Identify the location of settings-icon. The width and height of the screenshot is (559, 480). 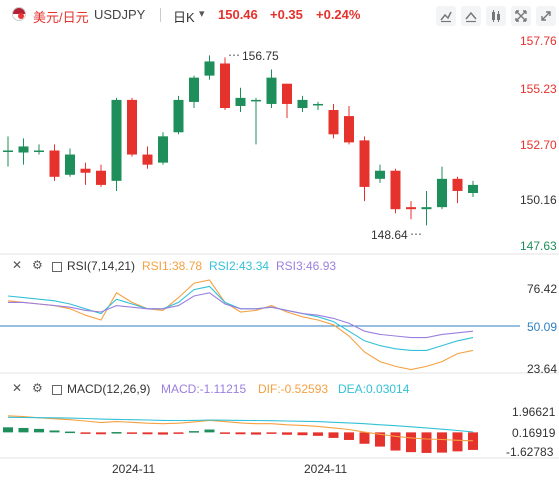
(546, 16).